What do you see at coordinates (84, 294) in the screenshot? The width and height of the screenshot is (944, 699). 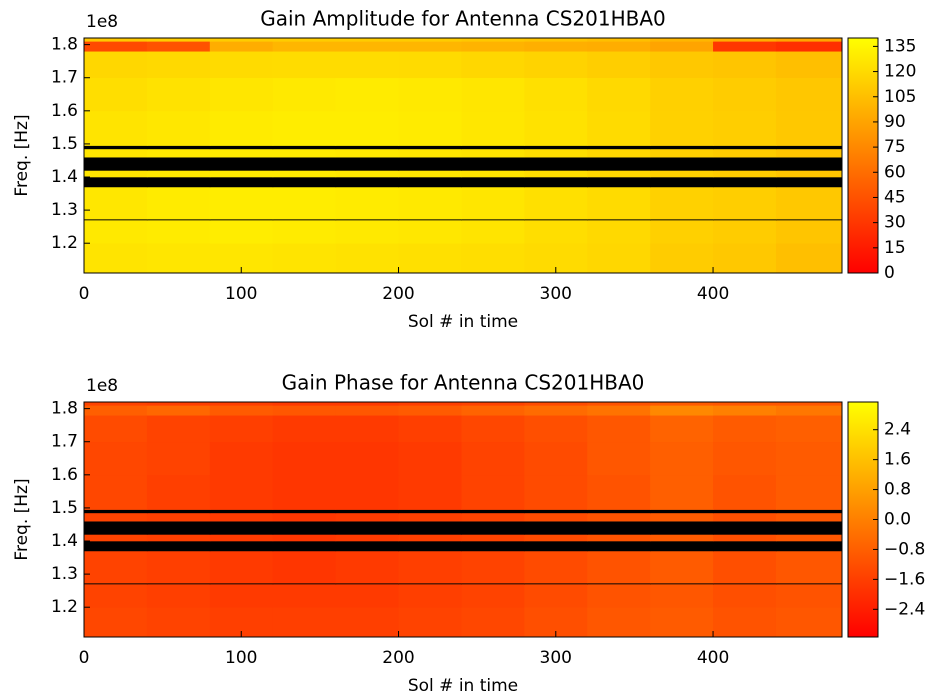 I see `x-tick-label: 0` at bounding box center [84, 294].